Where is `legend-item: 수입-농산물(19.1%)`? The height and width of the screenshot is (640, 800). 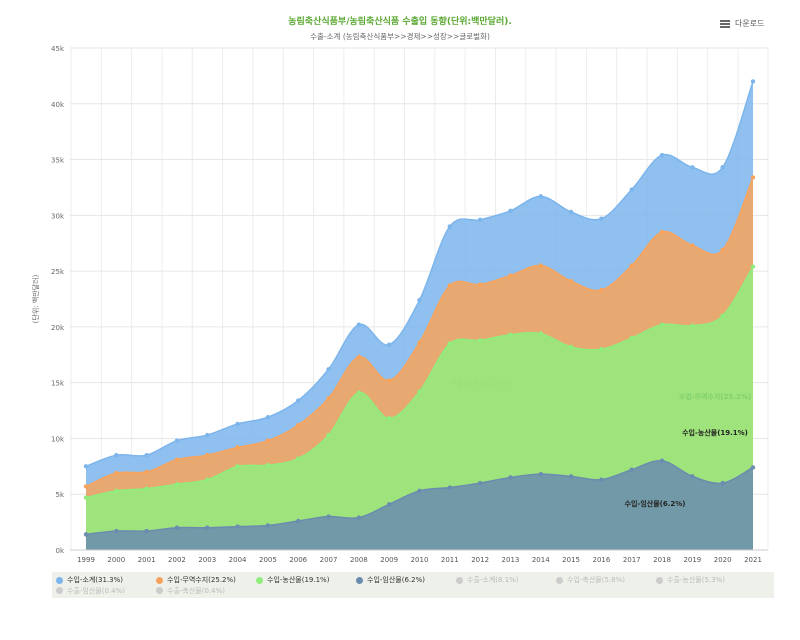 legend-item: 수입-농산물(19.1%) is located at coordinates (306, 580).